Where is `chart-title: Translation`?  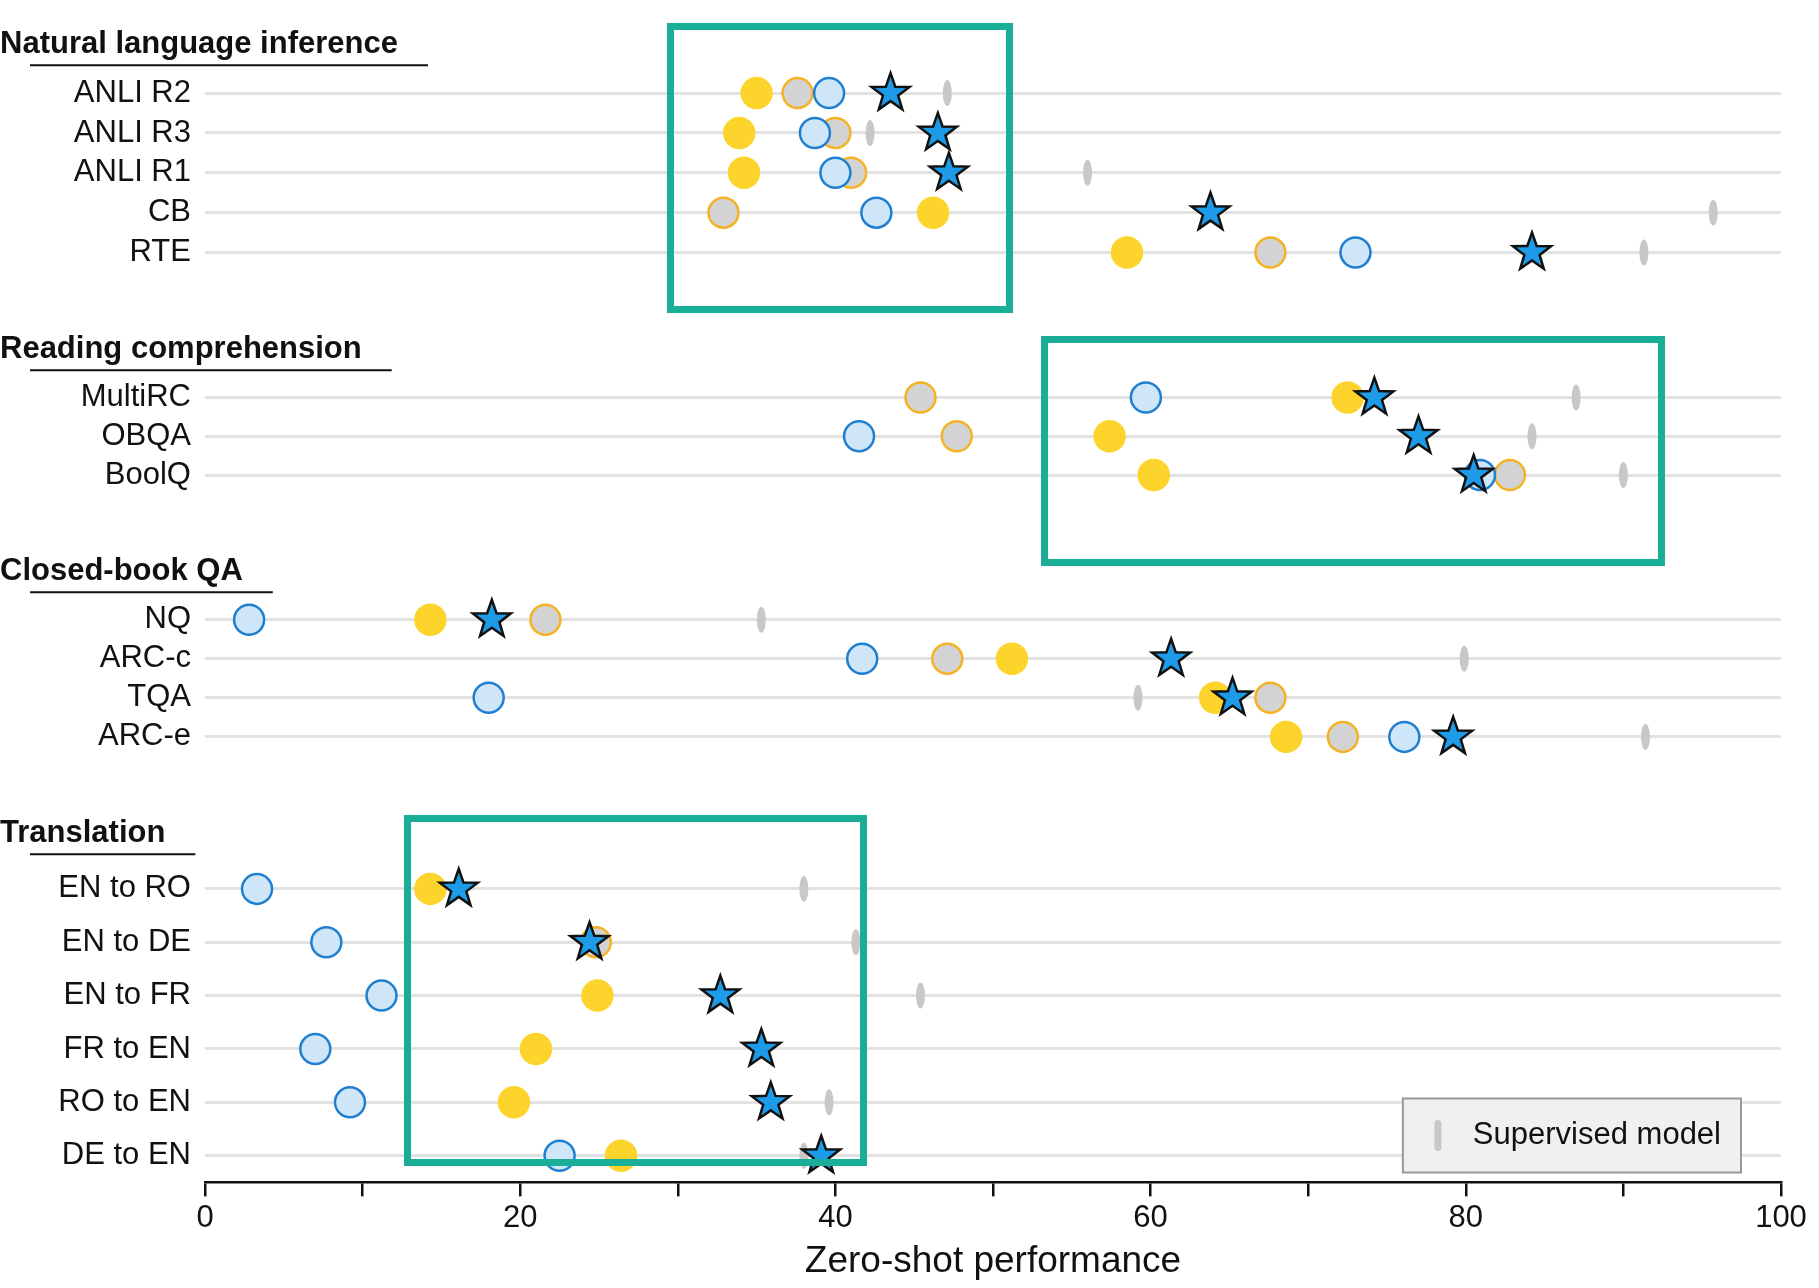 chart-title: Translation is located at coordinates (83, 832).